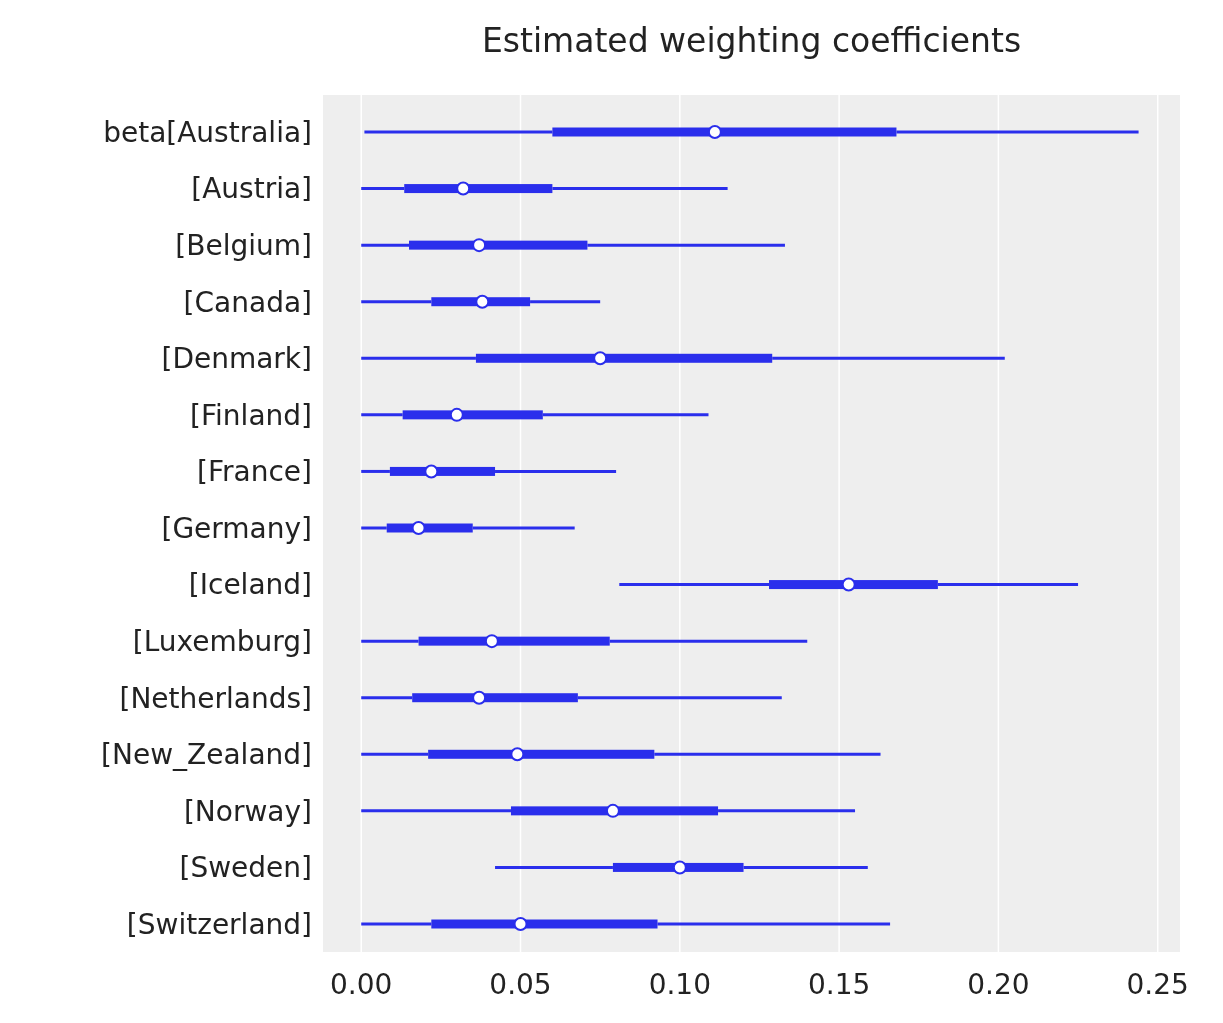 Image resolution: width=1223 pixels, height=1023 pixels. I want to click on y-tick-label: [Denmark], so click(236, 359).